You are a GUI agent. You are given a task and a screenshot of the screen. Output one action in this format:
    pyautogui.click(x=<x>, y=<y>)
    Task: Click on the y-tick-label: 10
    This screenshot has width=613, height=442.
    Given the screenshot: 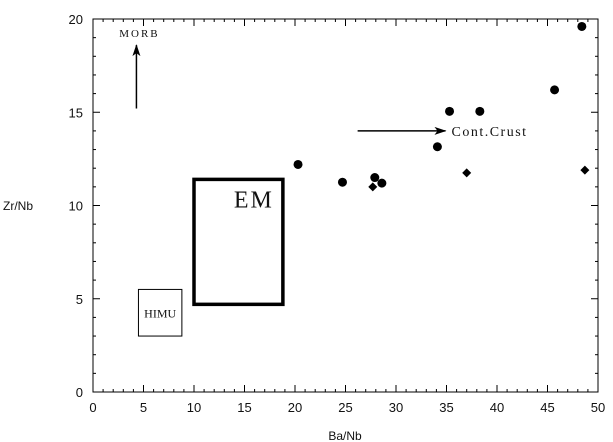 What is the action you would take?
    pyautogui.click(x=76, y=206)
    